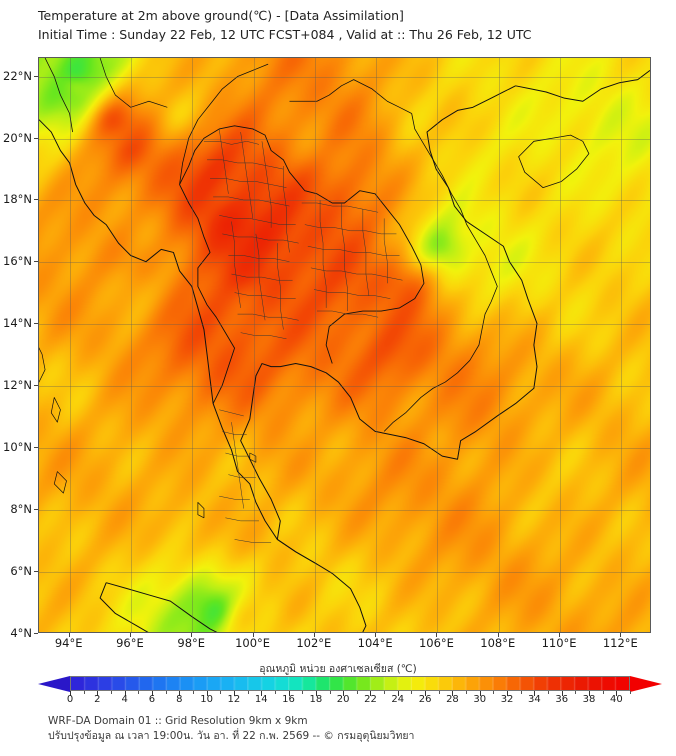  I want to click on colorbar-under-arrow, so click(54, 684).